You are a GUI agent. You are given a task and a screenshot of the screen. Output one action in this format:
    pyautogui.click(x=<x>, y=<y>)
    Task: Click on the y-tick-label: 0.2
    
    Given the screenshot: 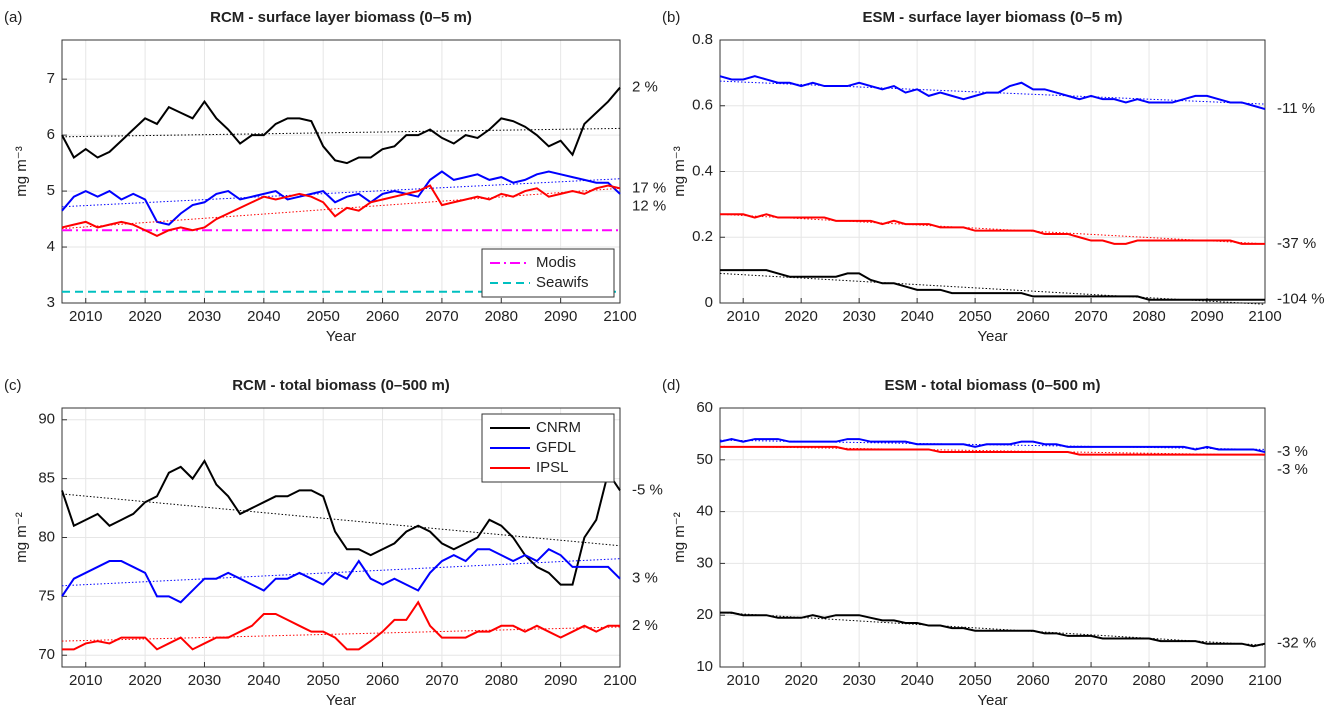 What is the action you would take?
    pyautogui.click(x=702, y=236)
    